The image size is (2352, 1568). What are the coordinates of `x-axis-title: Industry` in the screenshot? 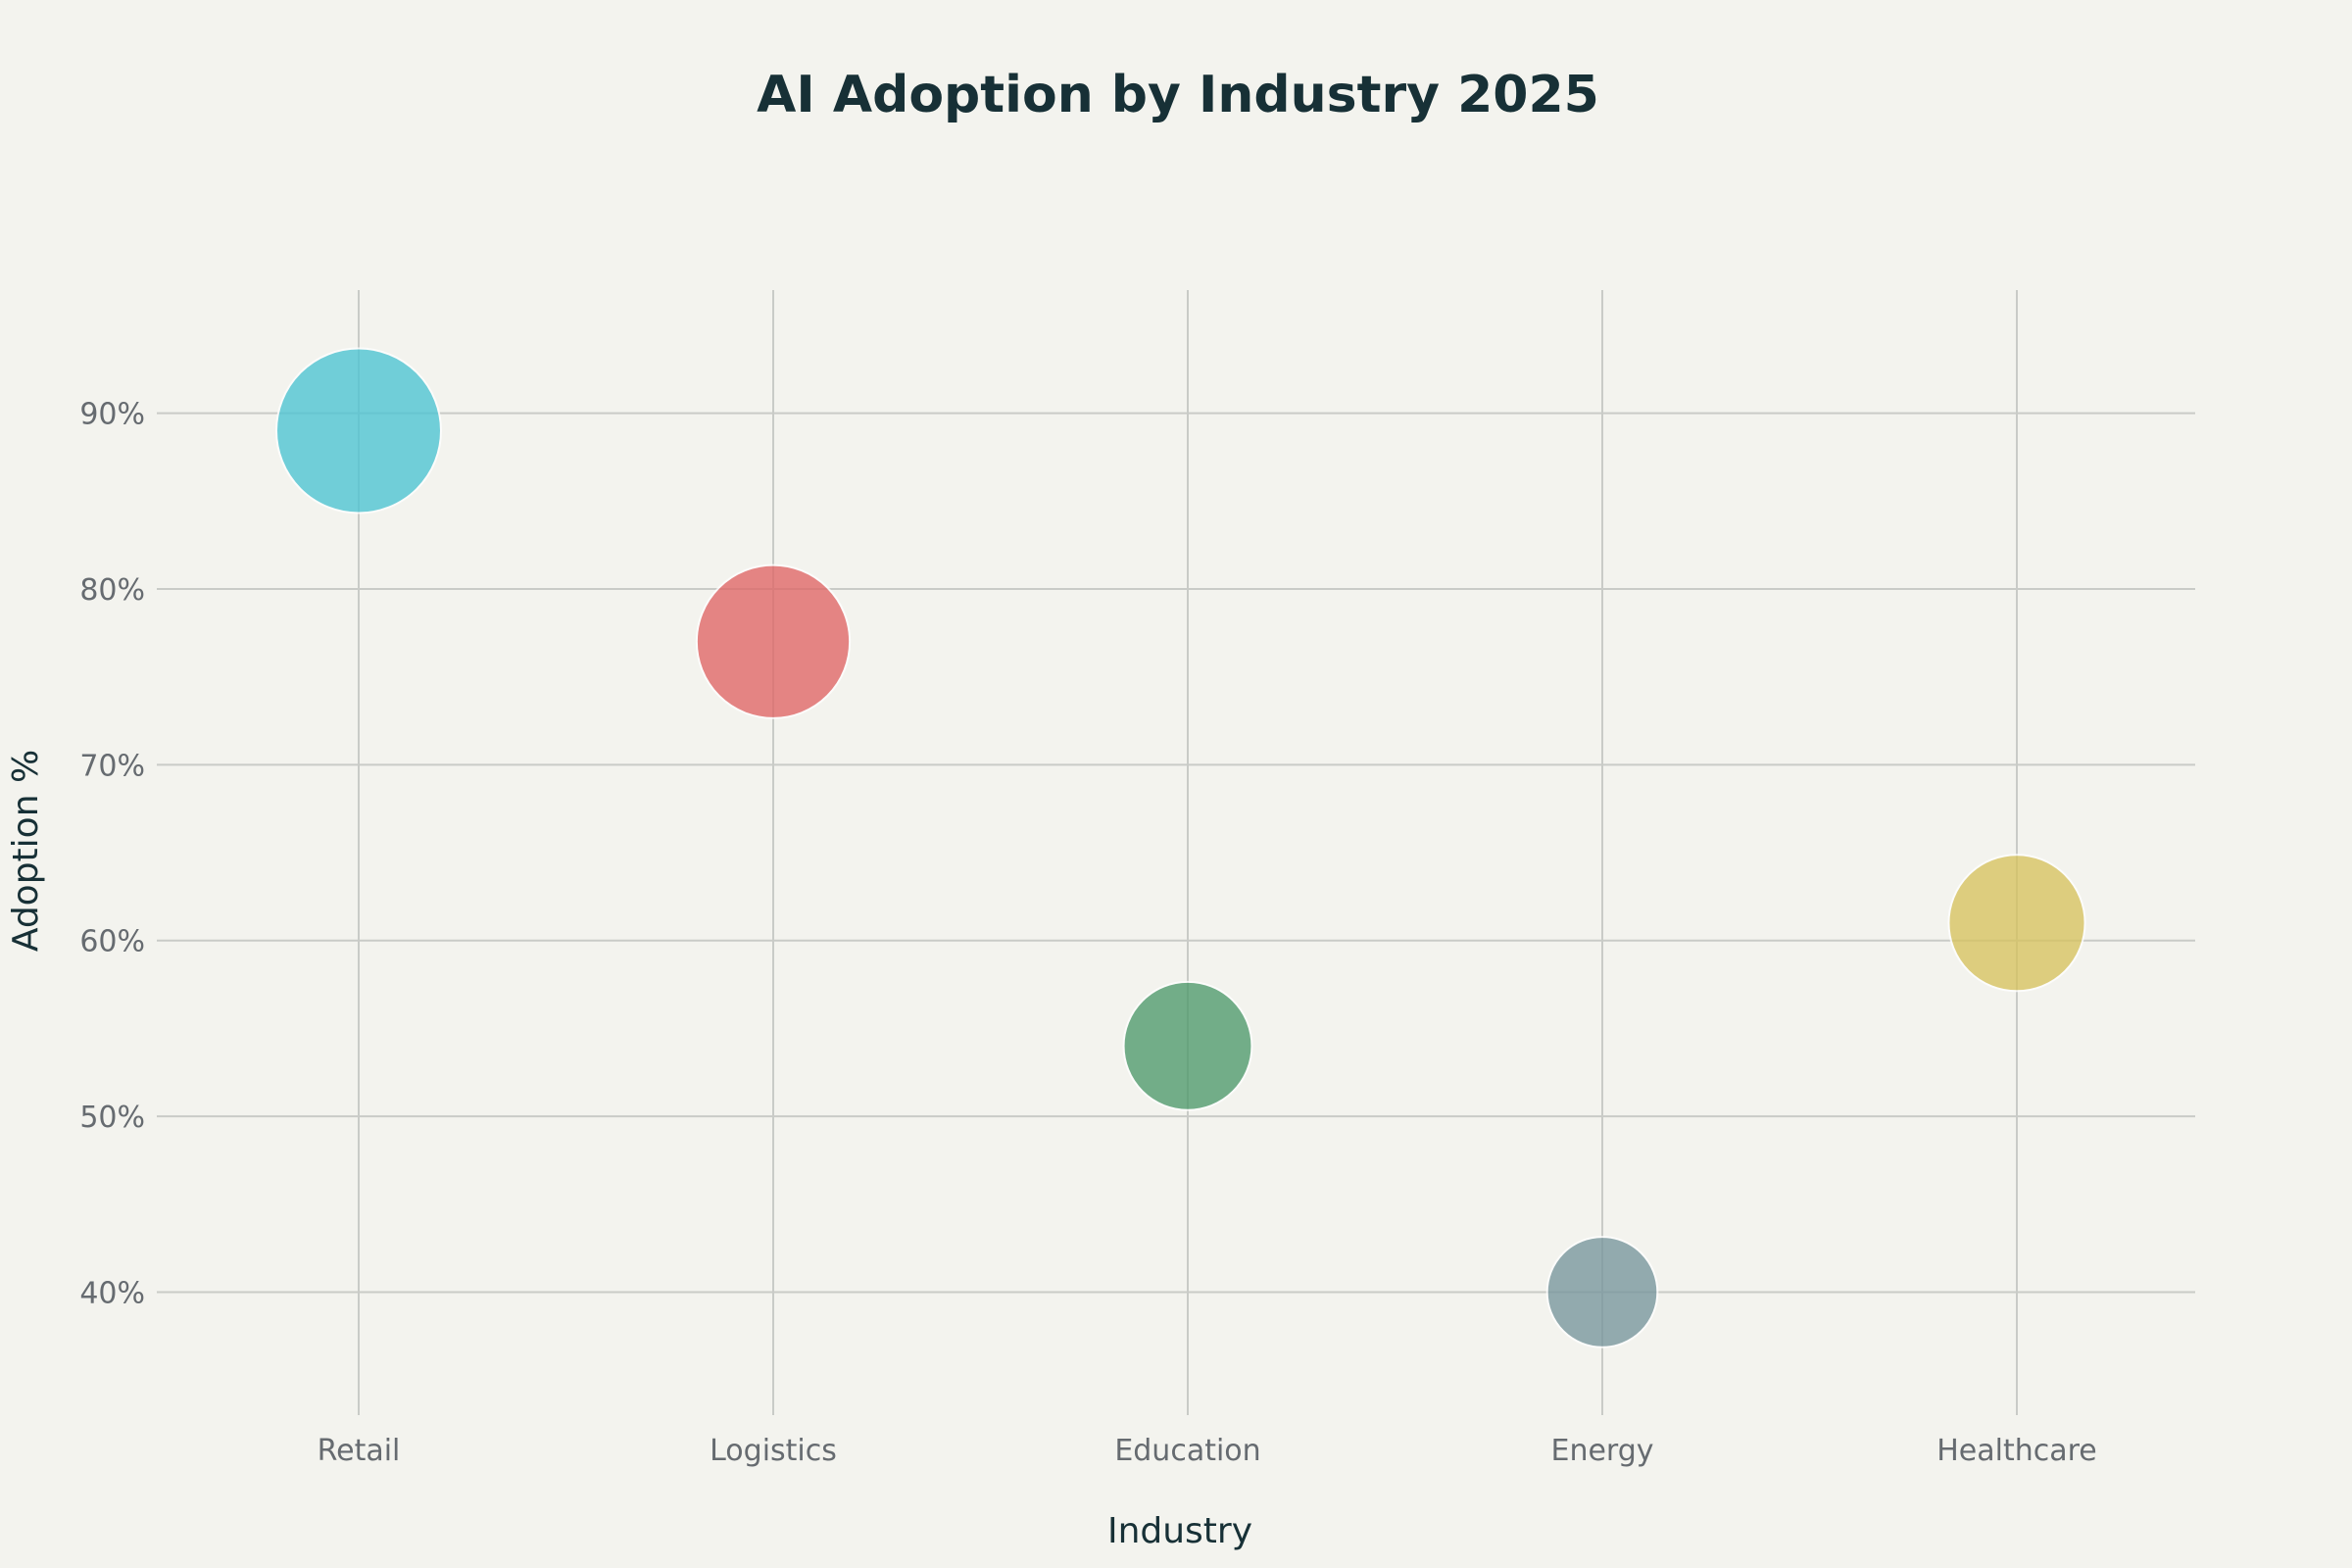 It's located at (1179, 1531).